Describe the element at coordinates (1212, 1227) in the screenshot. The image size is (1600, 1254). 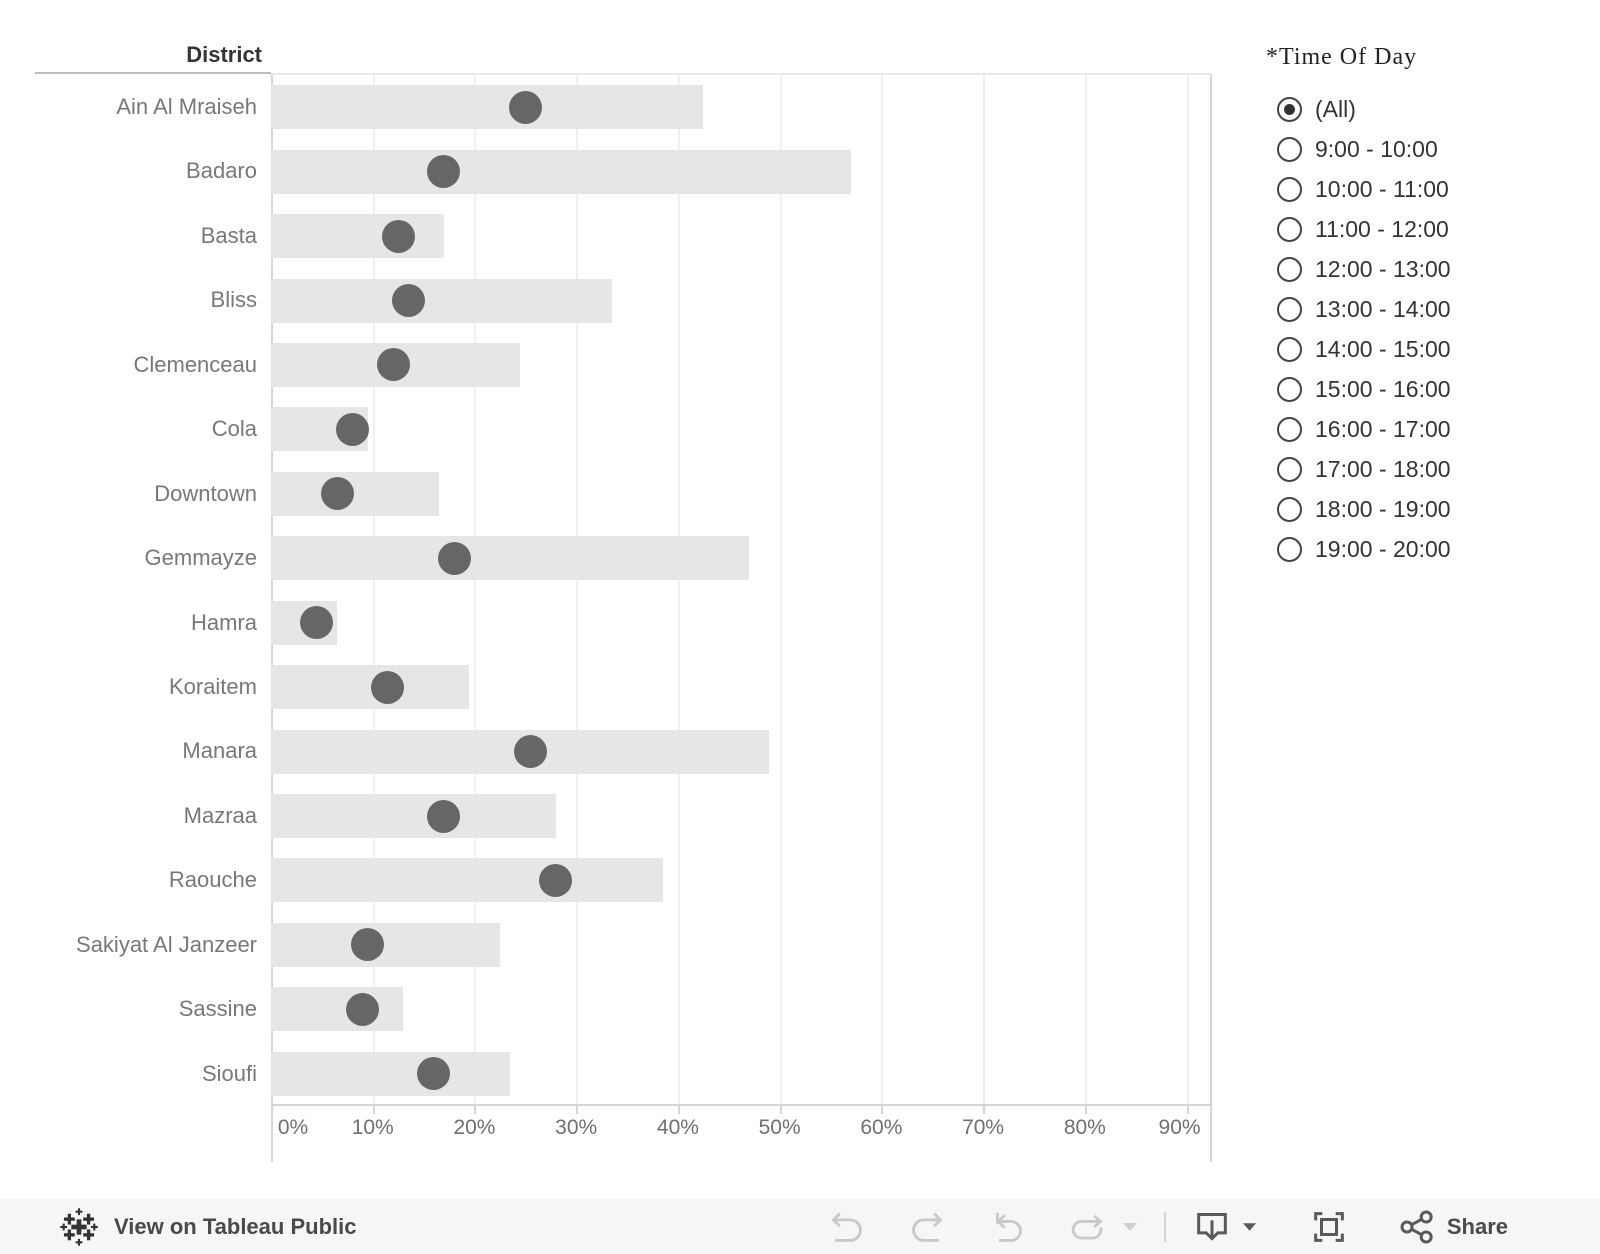
I see `download-icon` at that location.